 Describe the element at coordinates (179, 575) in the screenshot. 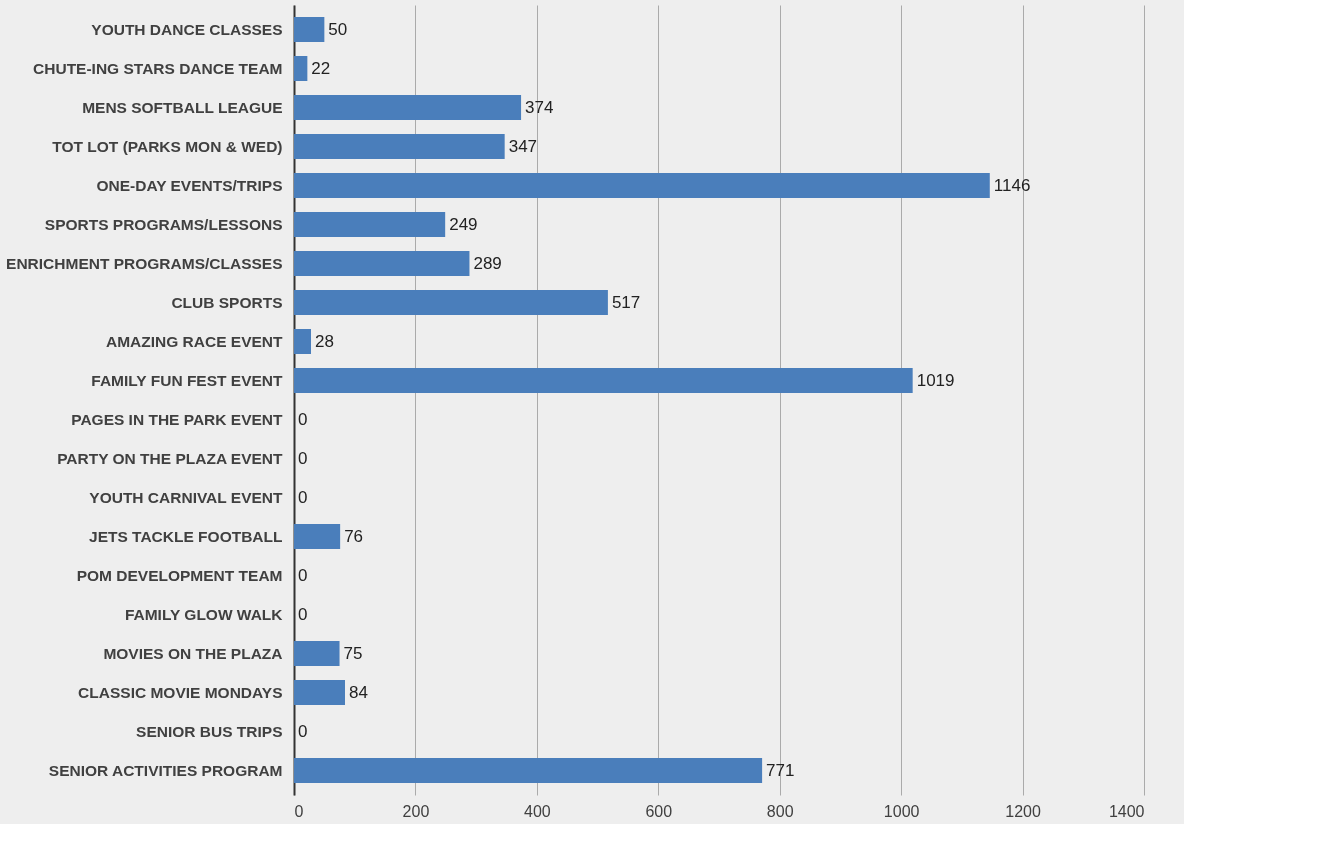

I see `y-tick-label: POM DEVELOPMENT TEAM` at that location.